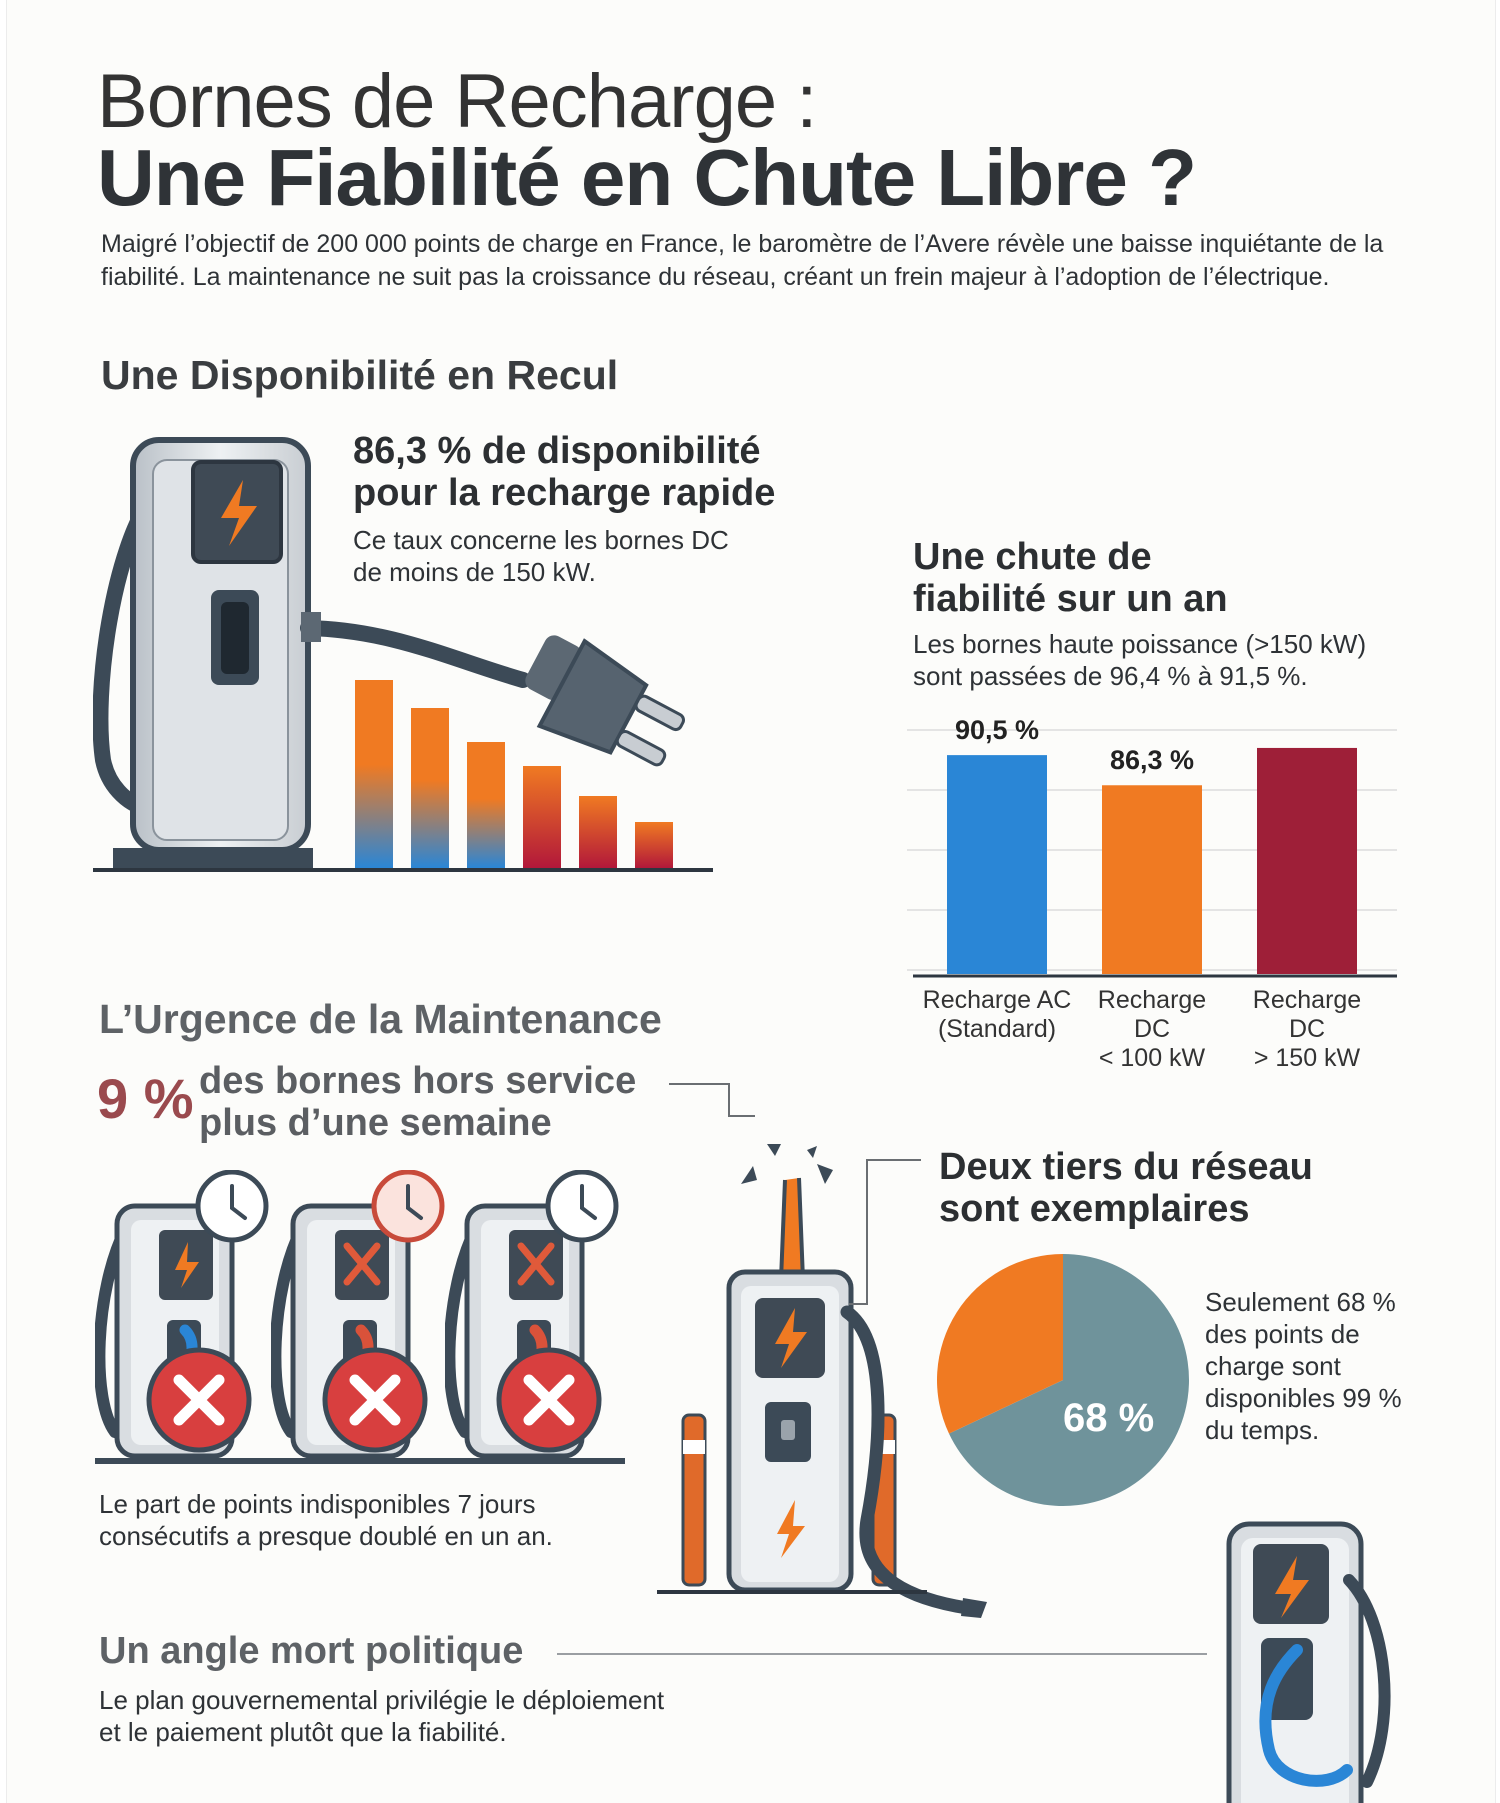  Describe the element at coordinates (997, 730) in the screenshot. I see `bar-data-label: 90,5 %` at that location.